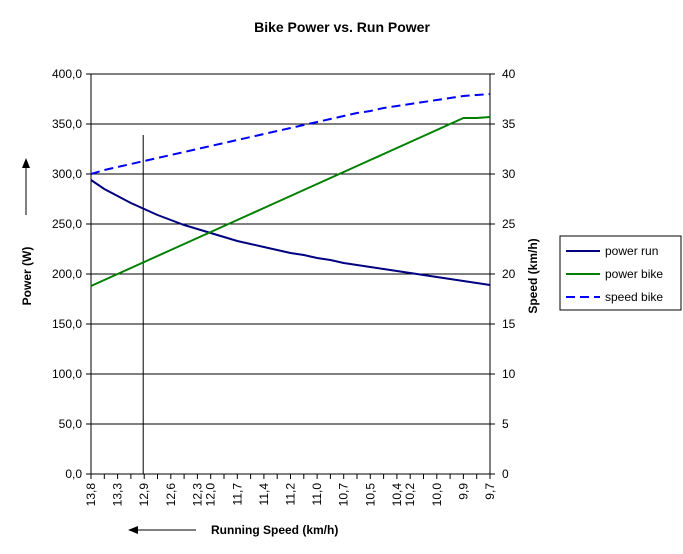 This screenshot has height=554, width=683. I want to click on x-tick-label: 11,7, so click(237, 494).